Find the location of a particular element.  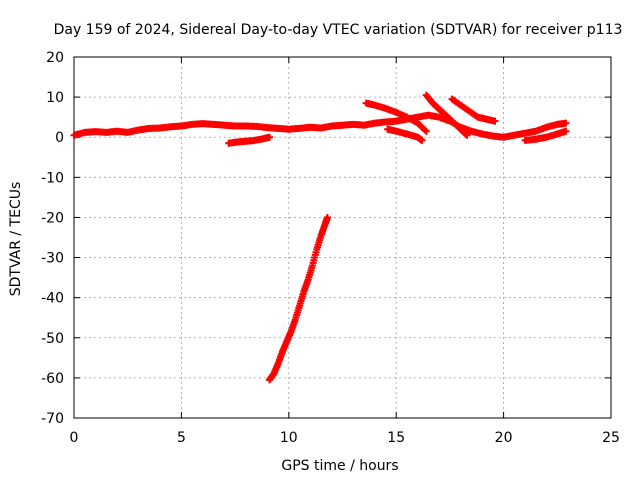

series-steep-line is located at coordinates (298, 298).